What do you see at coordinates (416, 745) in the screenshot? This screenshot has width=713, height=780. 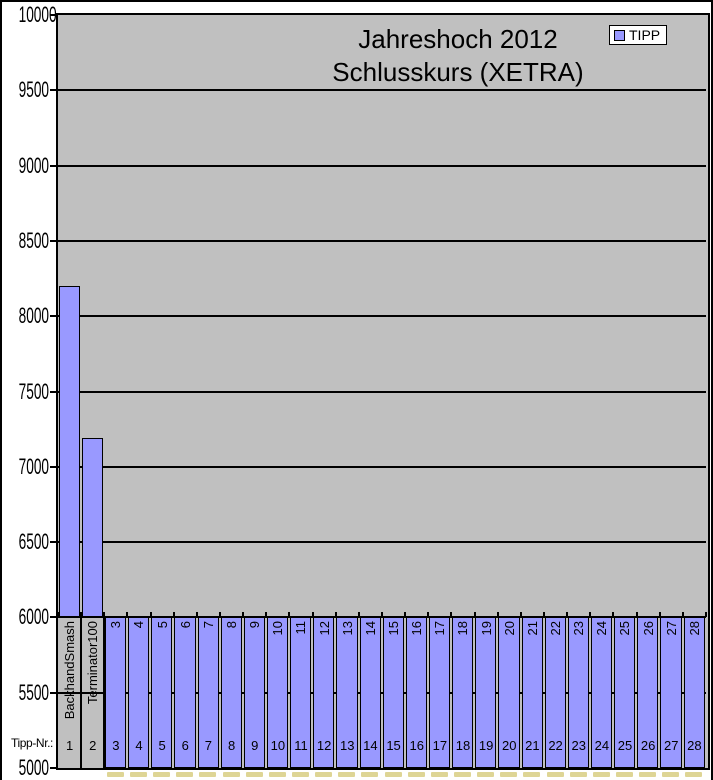 I see `category-number-label: 16` at bounding box center [416, 745].